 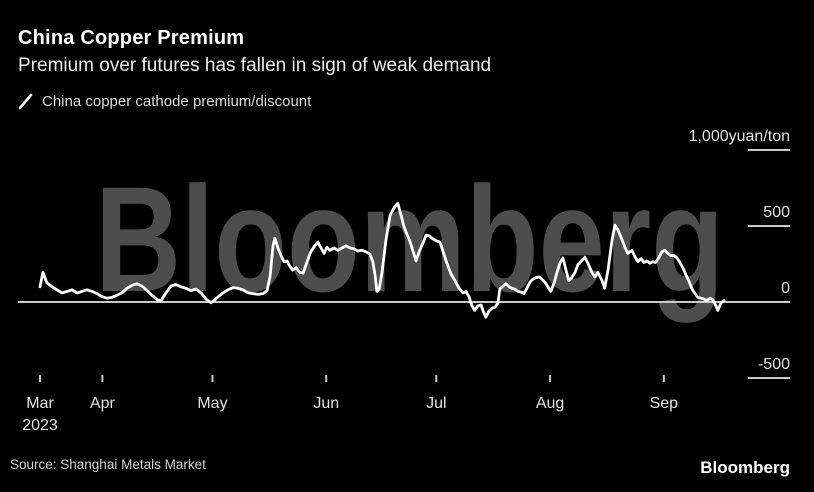 I want to click on bloomberg-logo: Bloomberg, so click(x=745, y=467).